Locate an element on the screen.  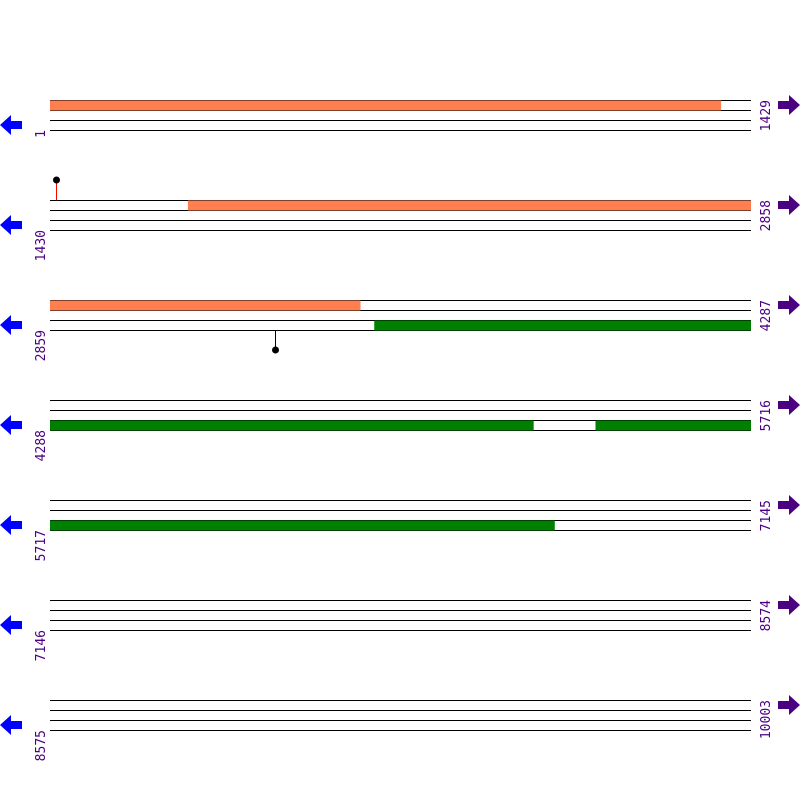
row-start-label: 7146 is located at coordinates (41, 645).